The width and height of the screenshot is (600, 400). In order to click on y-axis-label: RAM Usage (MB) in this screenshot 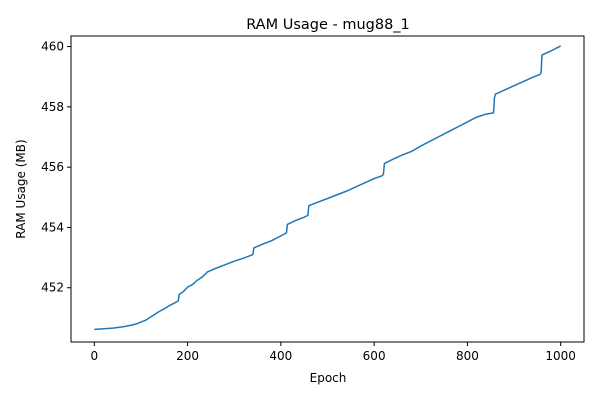, I will do `click(21, 188)`.